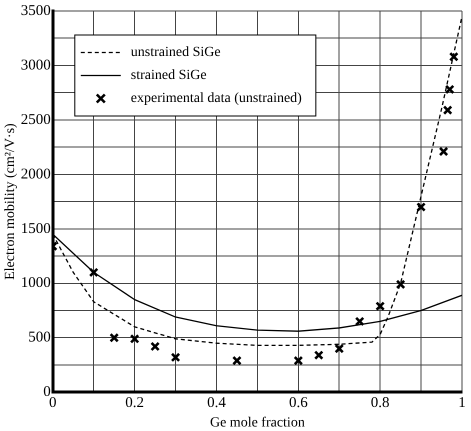  Describe the element at coordinates (216, 403) in the screenshot. I see `x-tick-label: 0.4` at that location.